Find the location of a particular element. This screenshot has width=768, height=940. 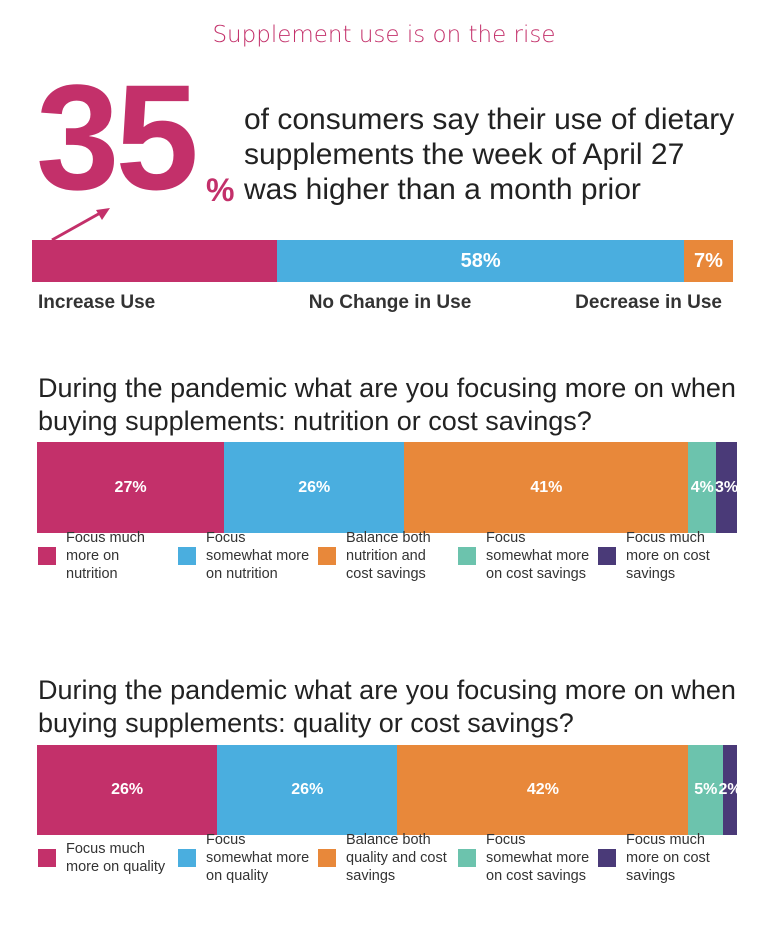

bar-segment: 3% is located at coordinates (727, 487).